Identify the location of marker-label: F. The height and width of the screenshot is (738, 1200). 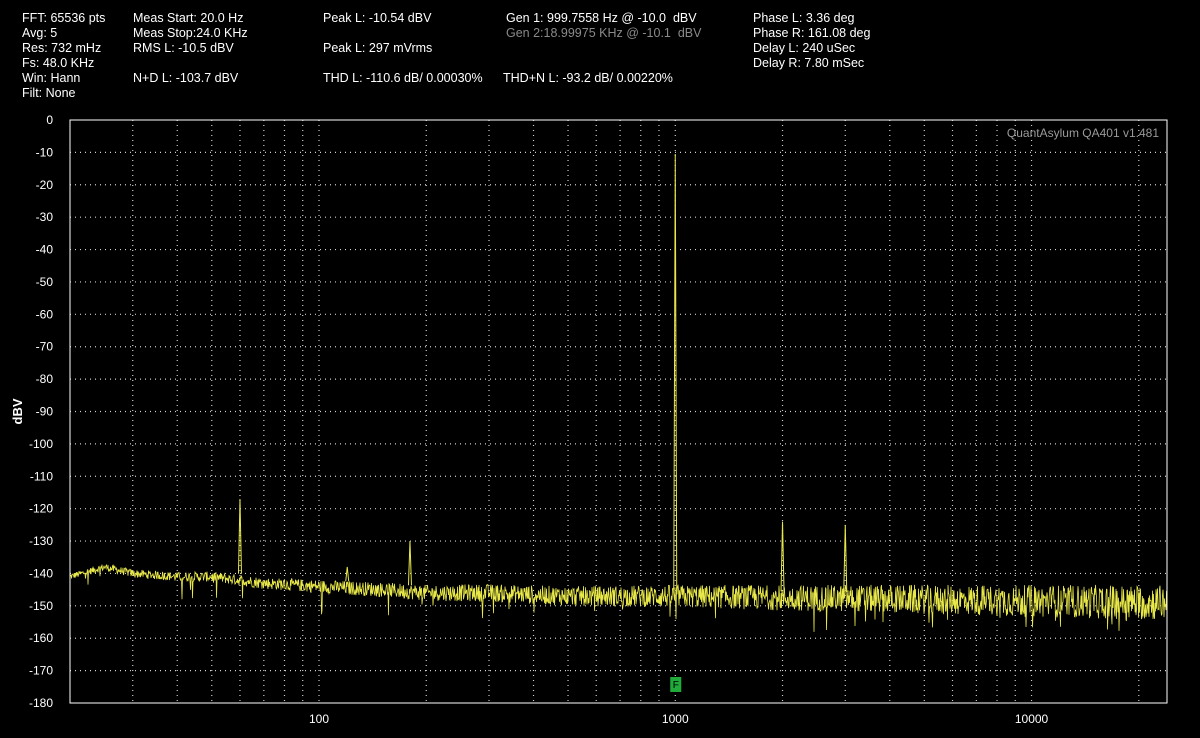
(676, 685).